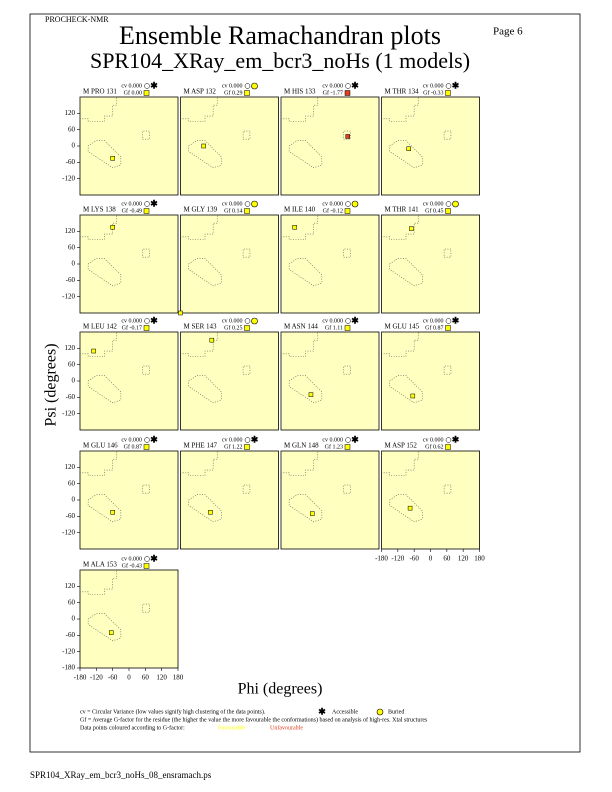 Image resolution: width=612 pixels, height=792 pixels. Describe the element at coordinates (161, 678) in the screenshot. I see `x-tick-label: 120` at that location.